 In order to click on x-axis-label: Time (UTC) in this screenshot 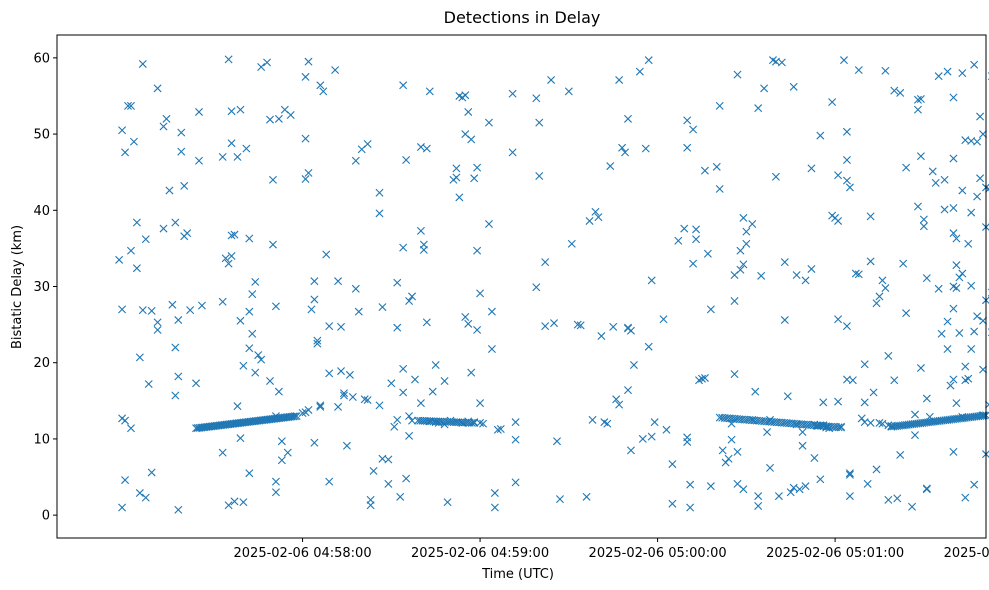, I will do `click(517, 574)`.